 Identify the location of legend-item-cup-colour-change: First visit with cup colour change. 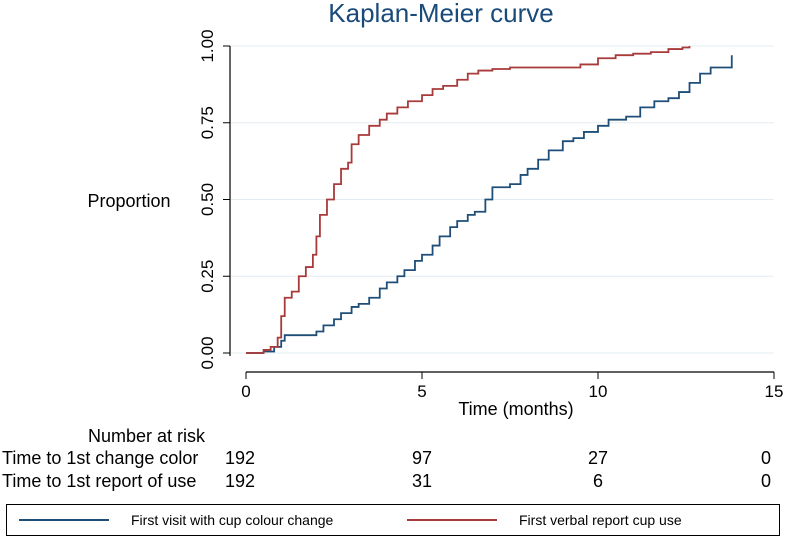
(176, 520).